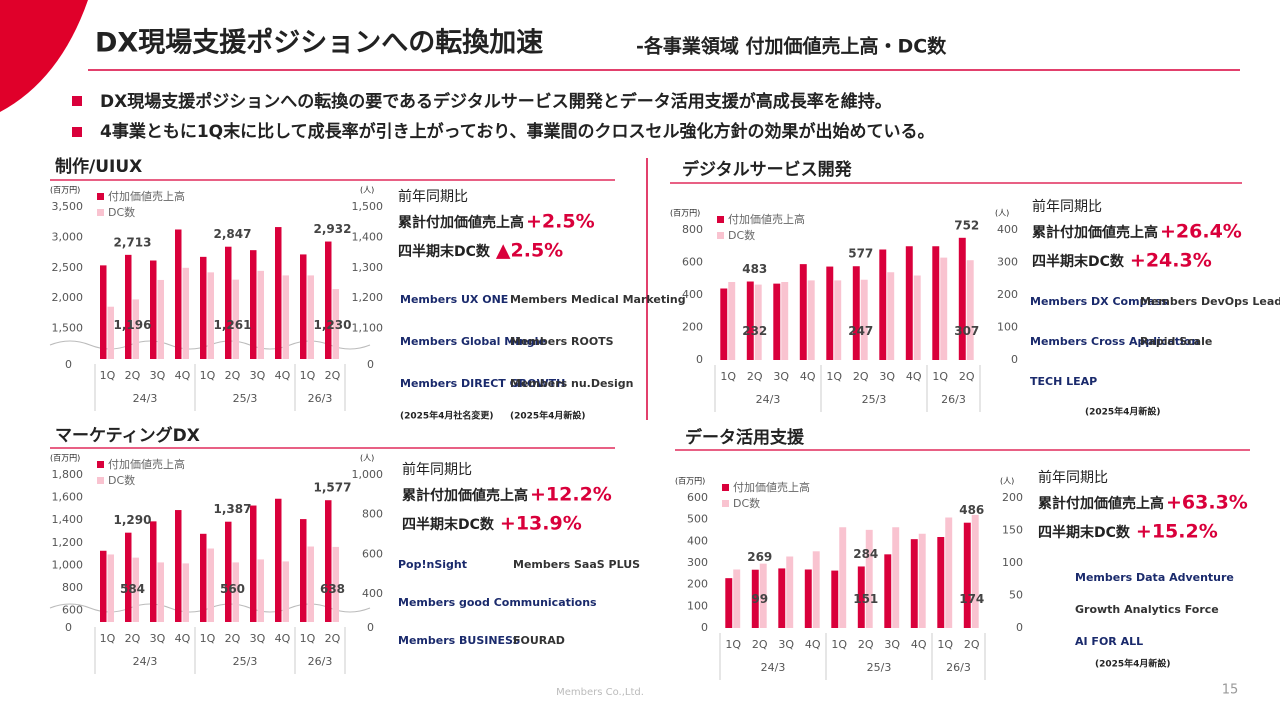 The image size is (1280, 720). What do you see at coordinates (77, 132) in the screenshot?
I see `bullet-icon` at bounding box center [77, 132].